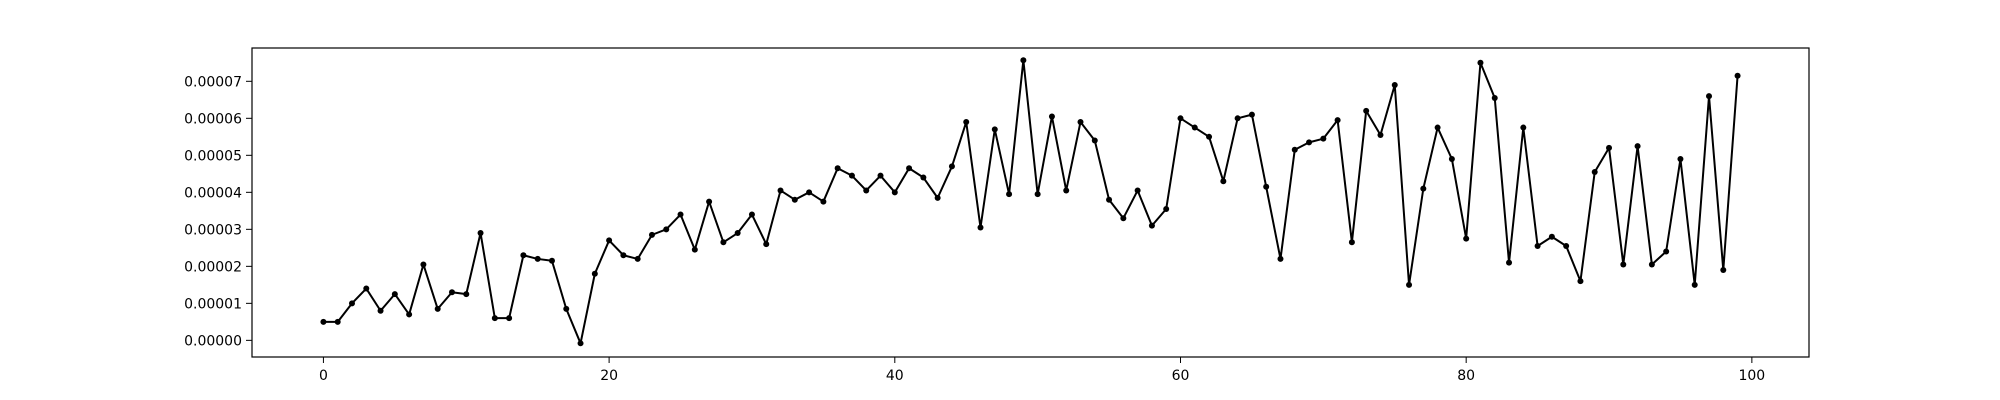 The width and height of the screenshot is (2000, 400). Describe the element at coordinates (213, 82) in the screenshot. I see `y-tick-label: 0.00007` at that location.